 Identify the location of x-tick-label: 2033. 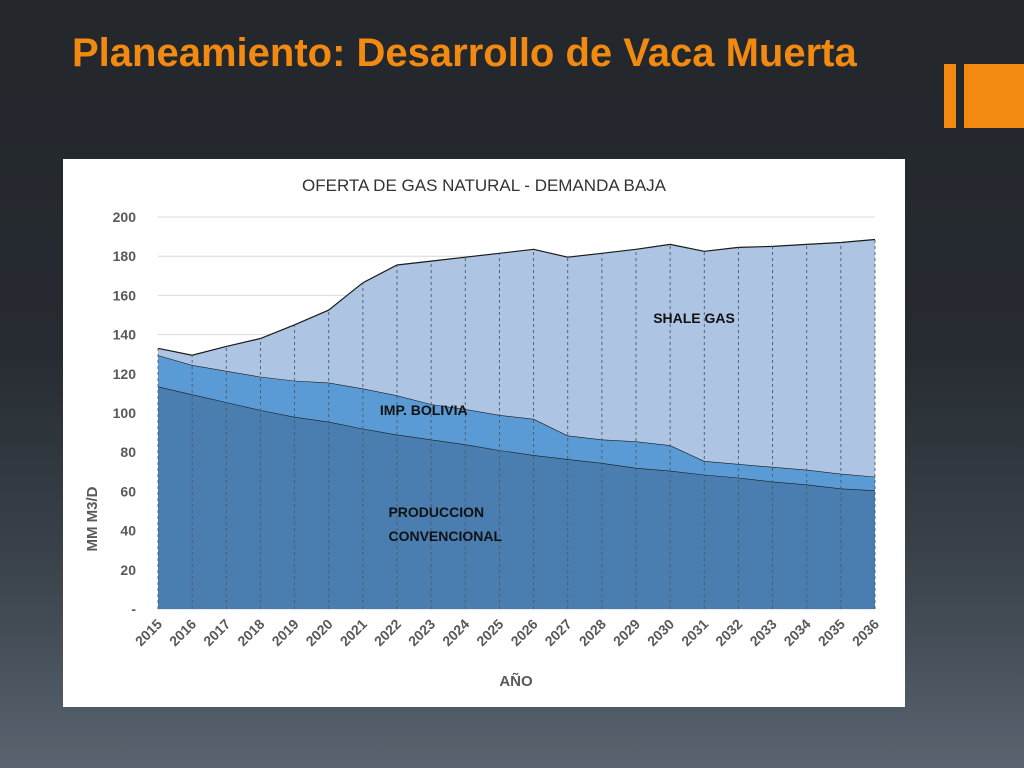
(762, 632).